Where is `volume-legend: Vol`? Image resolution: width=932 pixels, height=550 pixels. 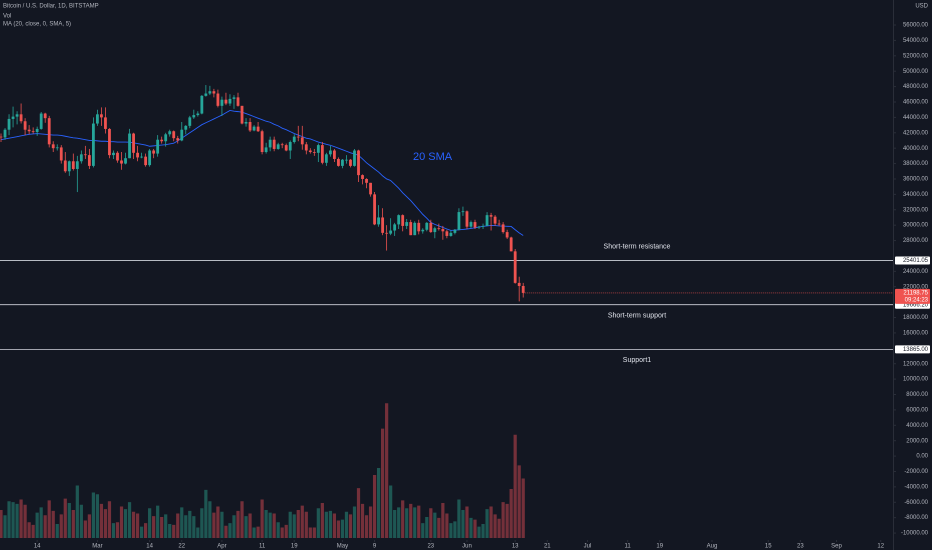 volume-legend: Vol is located at coordinates (7, 17).